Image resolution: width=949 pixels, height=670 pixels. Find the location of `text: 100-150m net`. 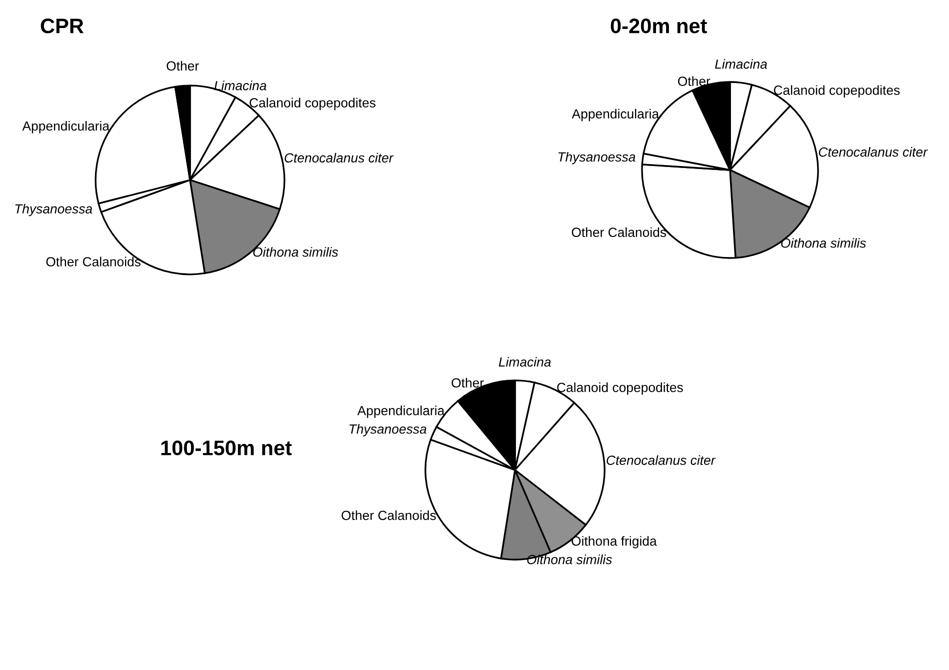

text: 100-150m net is located at coordinates (226, 448).